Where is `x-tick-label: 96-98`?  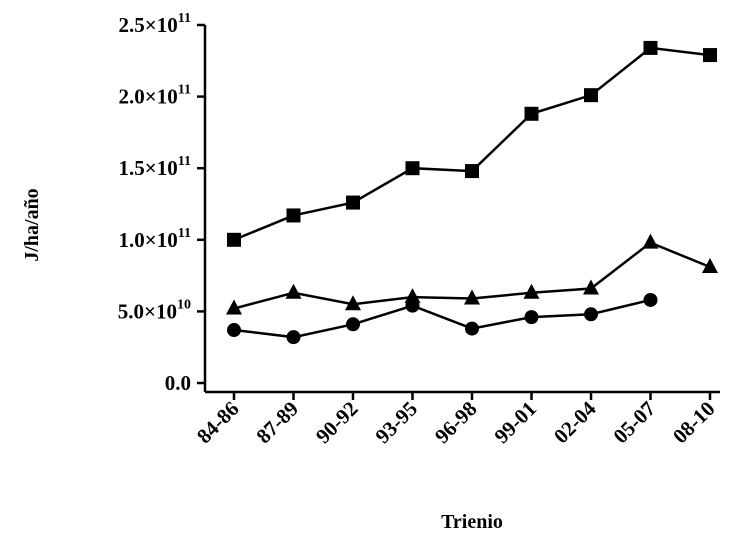 x-tick-label: 96-98 is located at coordinates (456, 423).